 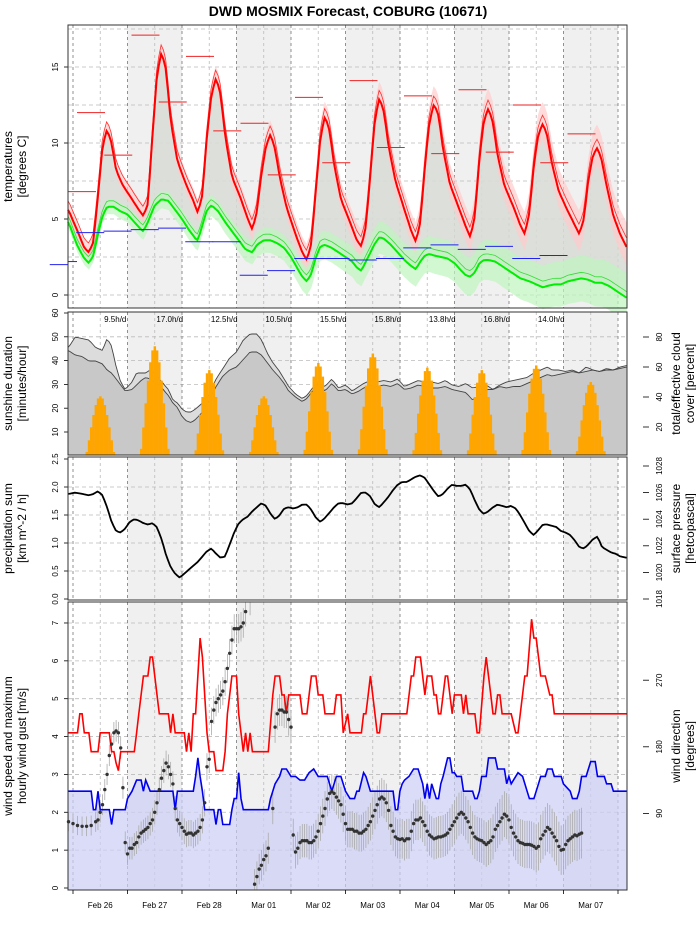 What do you see at coordinates (55, 698) in the screenshot?
I see `y-tick-label: 5` at bounding box center [55, 698].